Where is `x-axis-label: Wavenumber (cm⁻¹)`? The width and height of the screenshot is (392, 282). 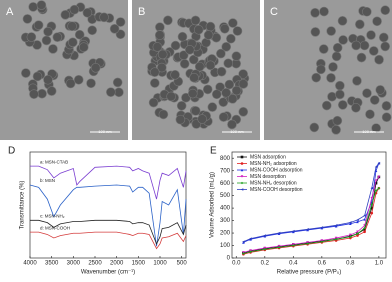 x-axis-label: Wavenumber (cm⁻¹) is located at coordinates (108, 273).